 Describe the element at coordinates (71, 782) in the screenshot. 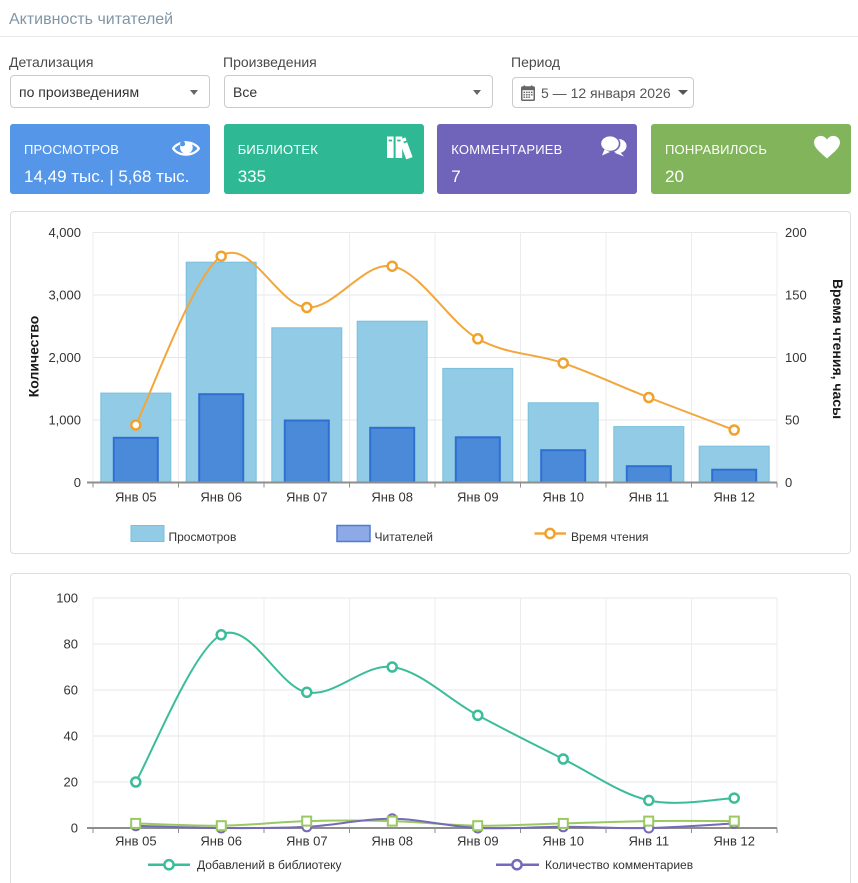

I see `svg-text: 20` at that location.